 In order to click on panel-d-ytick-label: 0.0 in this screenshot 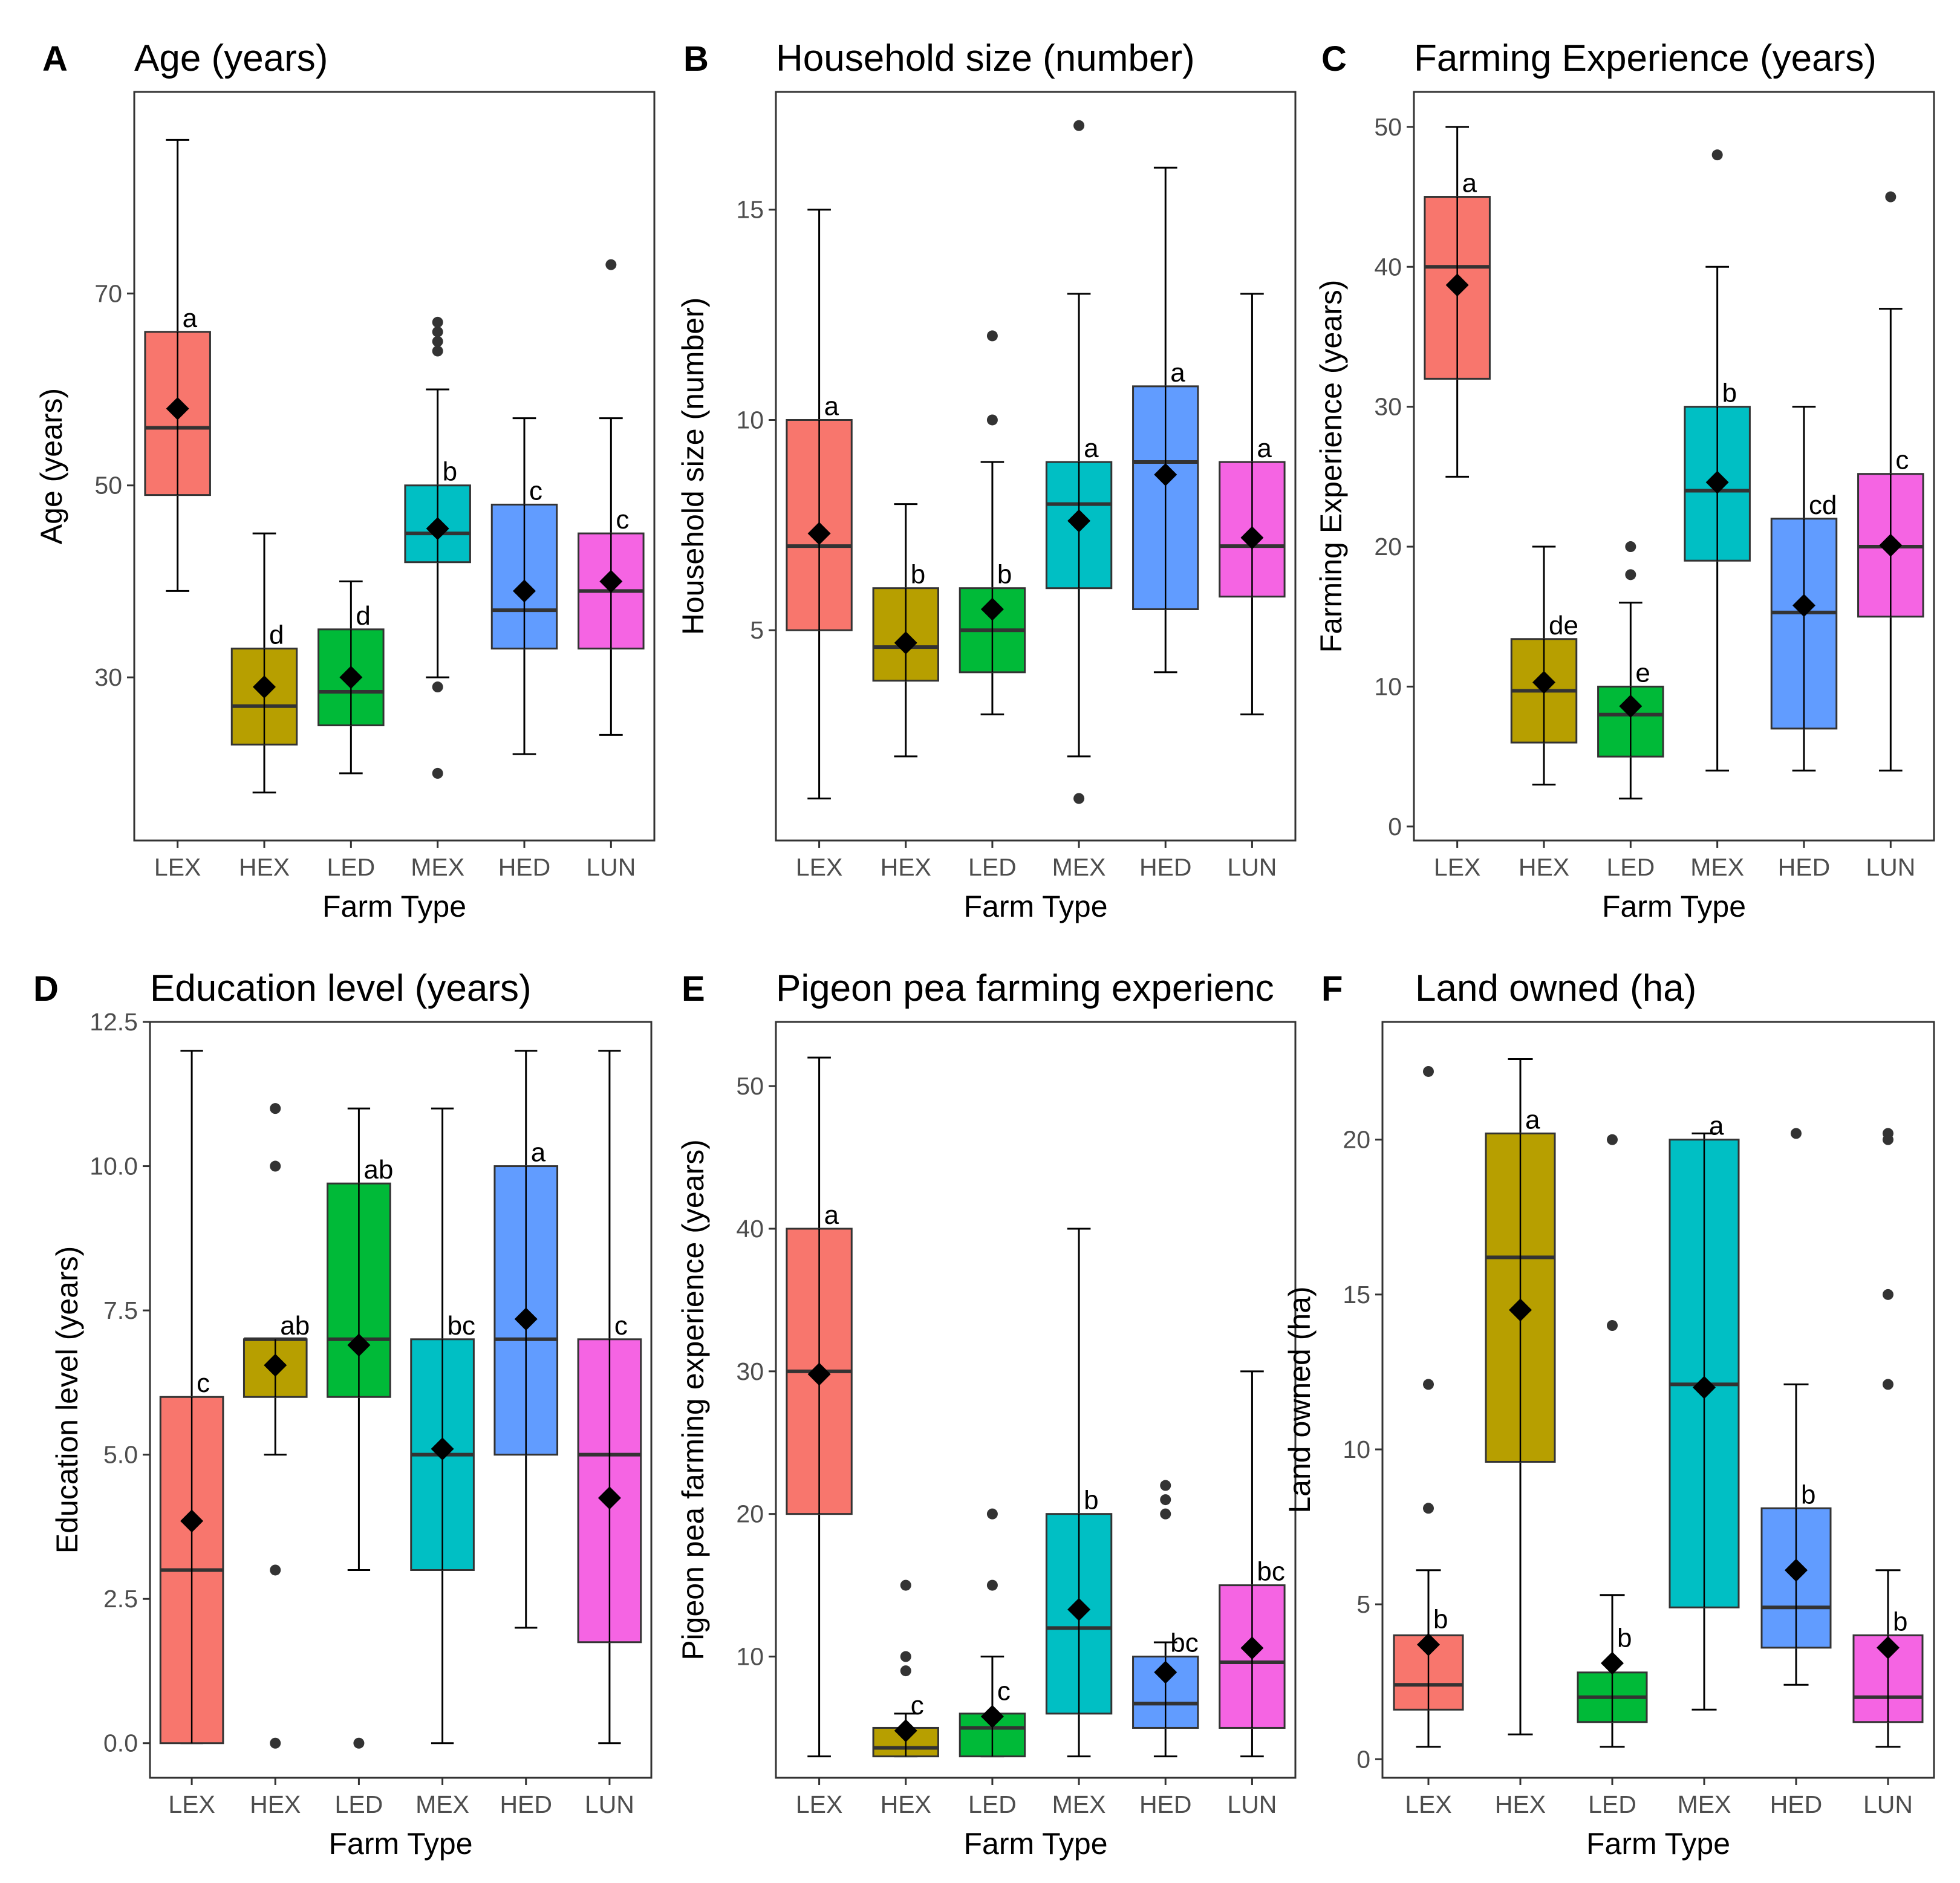, I will do `click(120, 1743)`.